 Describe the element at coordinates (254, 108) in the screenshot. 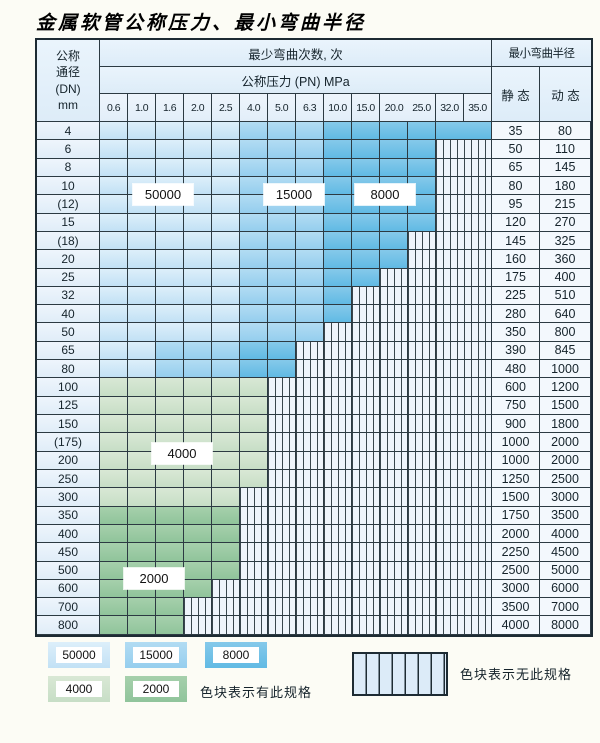

I see `pn-column-header: 4.0` at that location.